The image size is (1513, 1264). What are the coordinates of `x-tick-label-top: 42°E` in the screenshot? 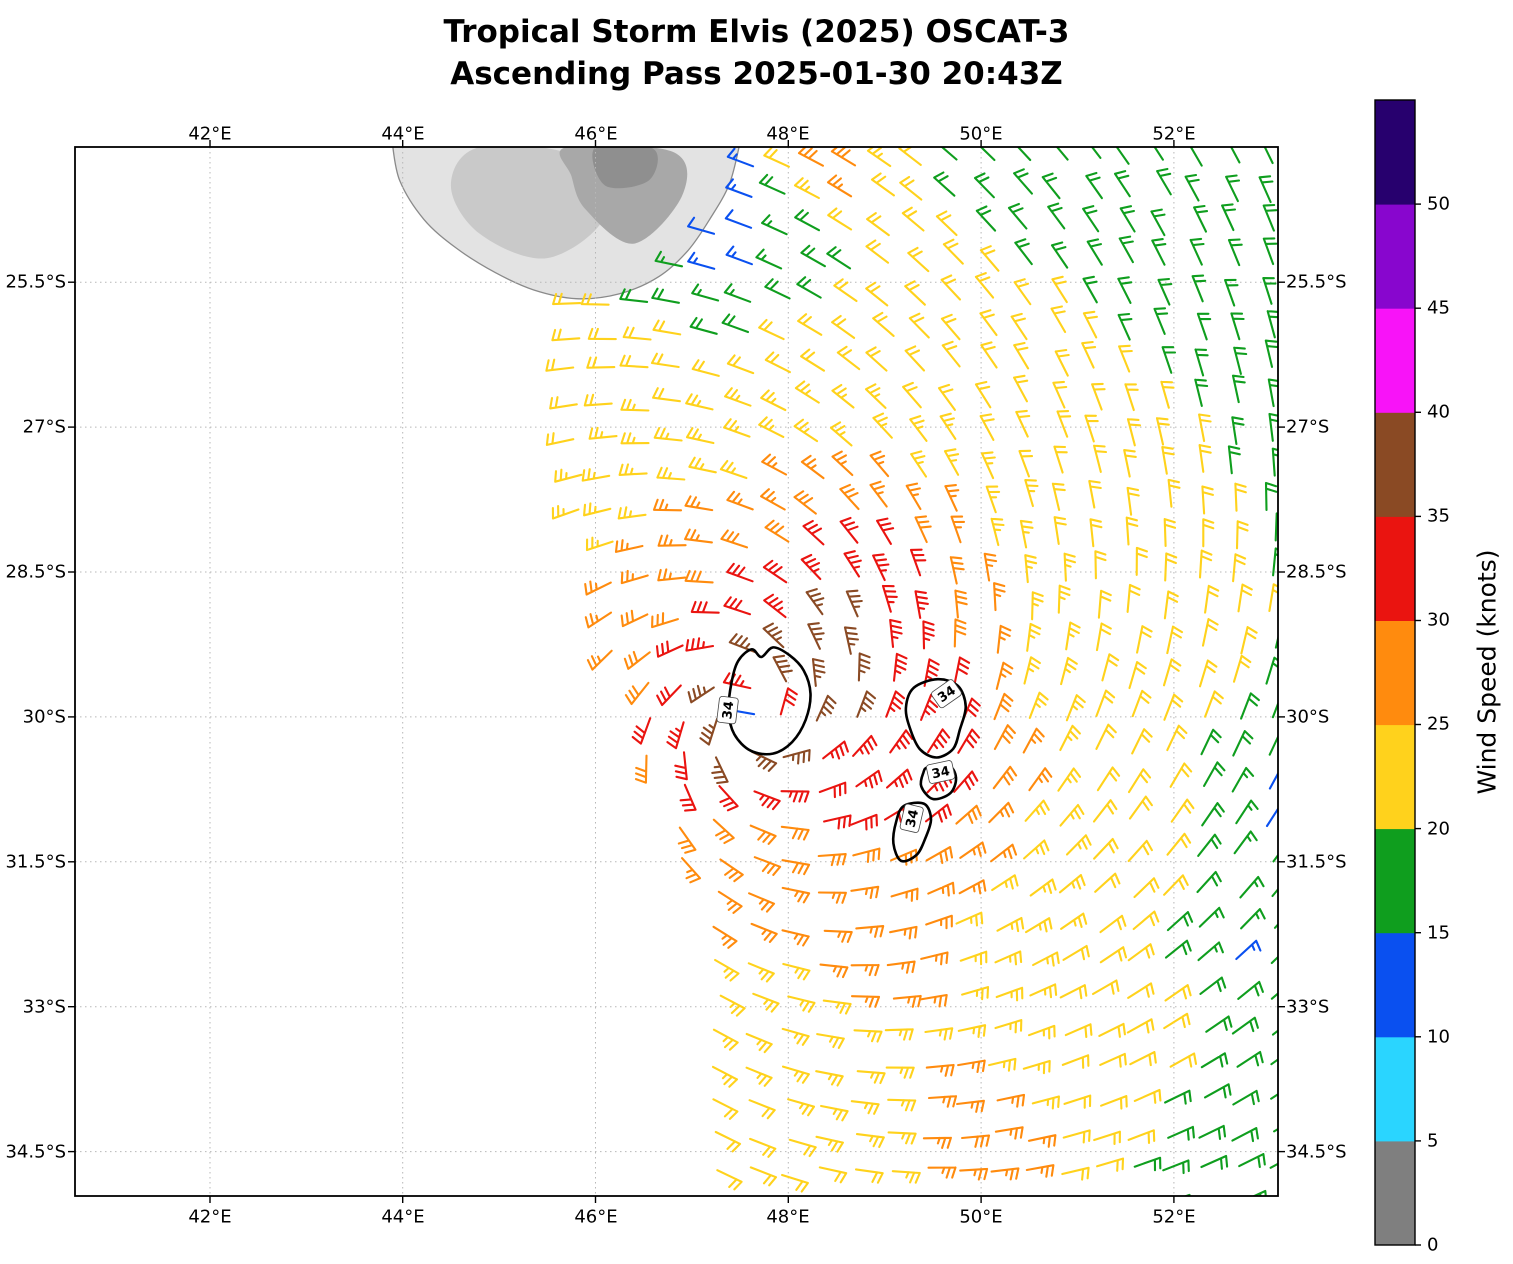 It's located at (210, 134).